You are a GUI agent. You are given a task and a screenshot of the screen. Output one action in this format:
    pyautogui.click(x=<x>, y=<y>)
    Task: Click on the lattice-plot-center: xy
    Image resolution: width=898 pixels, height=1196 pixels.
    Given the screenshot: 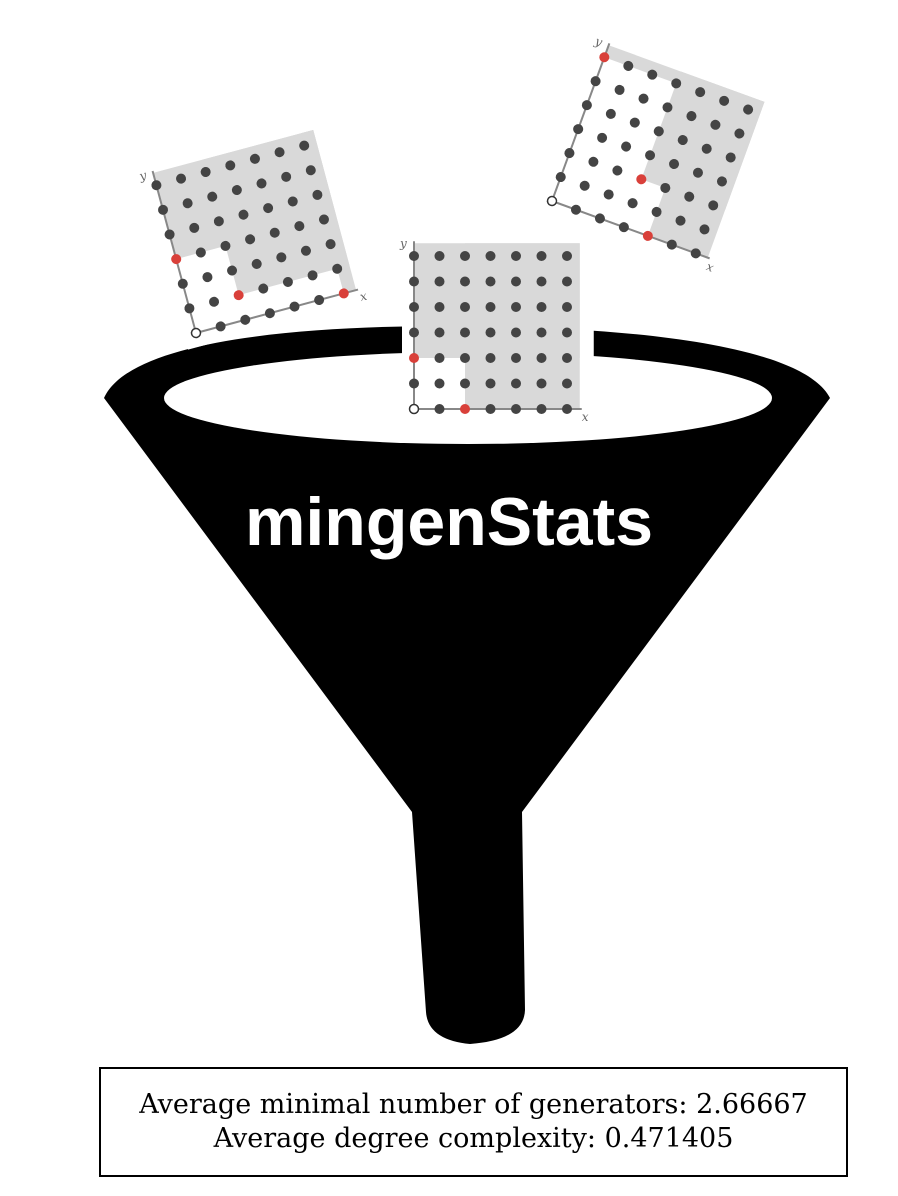 What is the action you would take?
    pyautogui.click(x=496, y=326)
    